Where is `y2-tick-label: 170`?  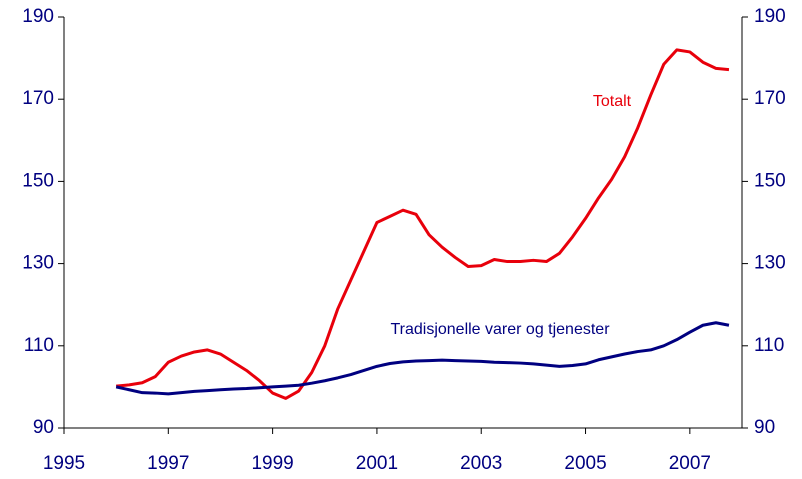
y2-tick-label: 170 is located at coordinates (770, 98).